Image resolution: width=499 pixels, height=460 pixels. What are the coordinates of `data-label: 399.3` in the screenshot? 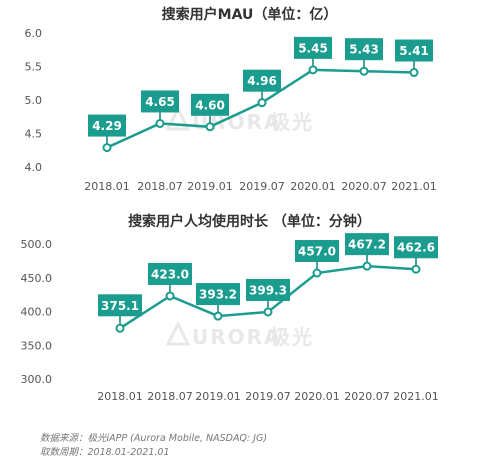 It's located at (268, 290).